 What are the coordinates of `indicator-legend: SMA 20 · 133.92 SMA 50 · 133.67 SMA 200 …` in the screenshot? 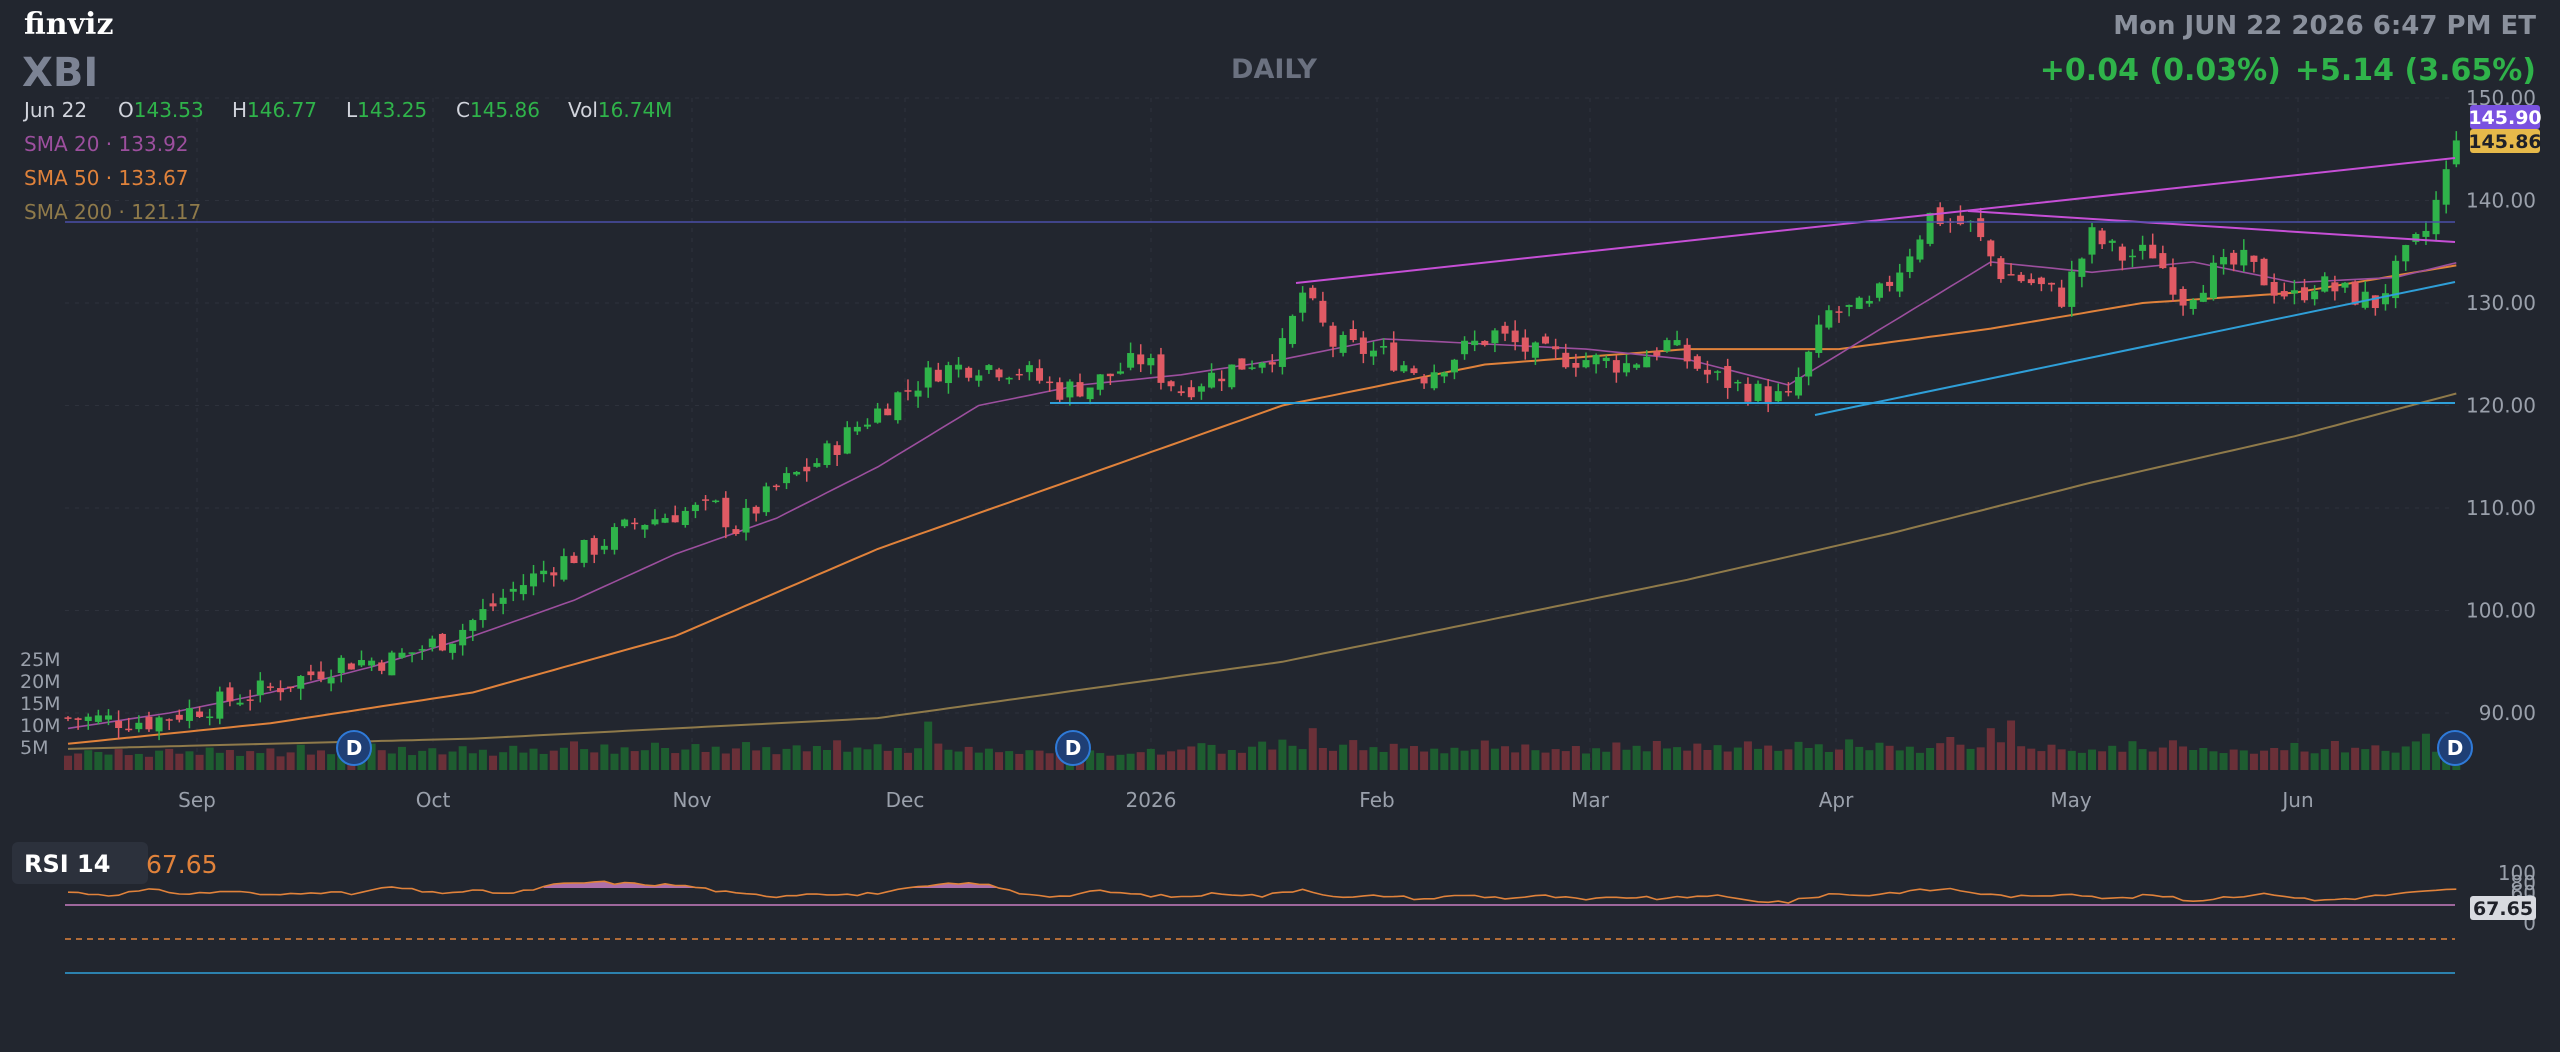 It's located at (112, 178).